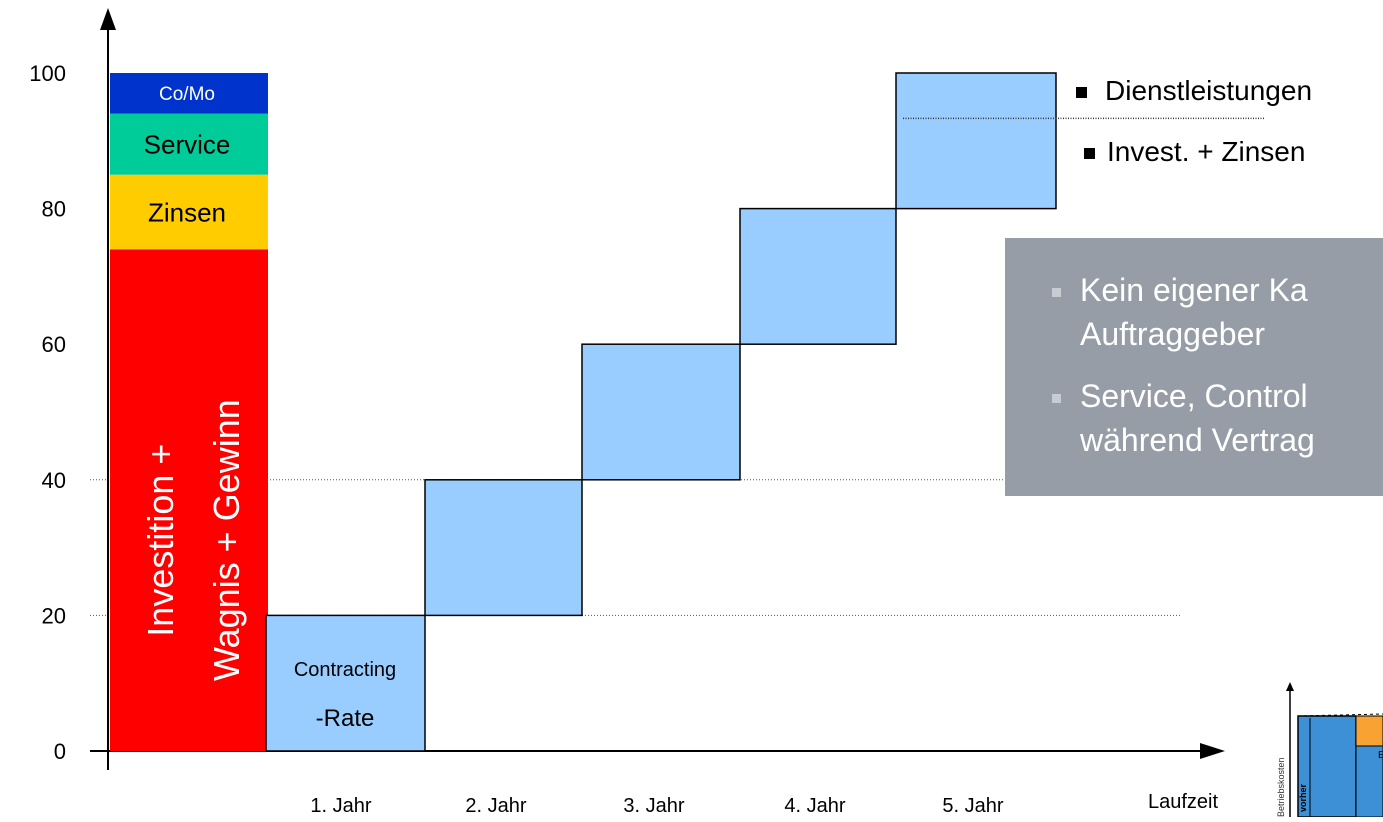 The image size is (1383, 822). What do you see at coordinates (1281, 787) in the screenshot?
I see `thumbnail-y-label: Betriebskosten` at bounding box center [1281, 787].